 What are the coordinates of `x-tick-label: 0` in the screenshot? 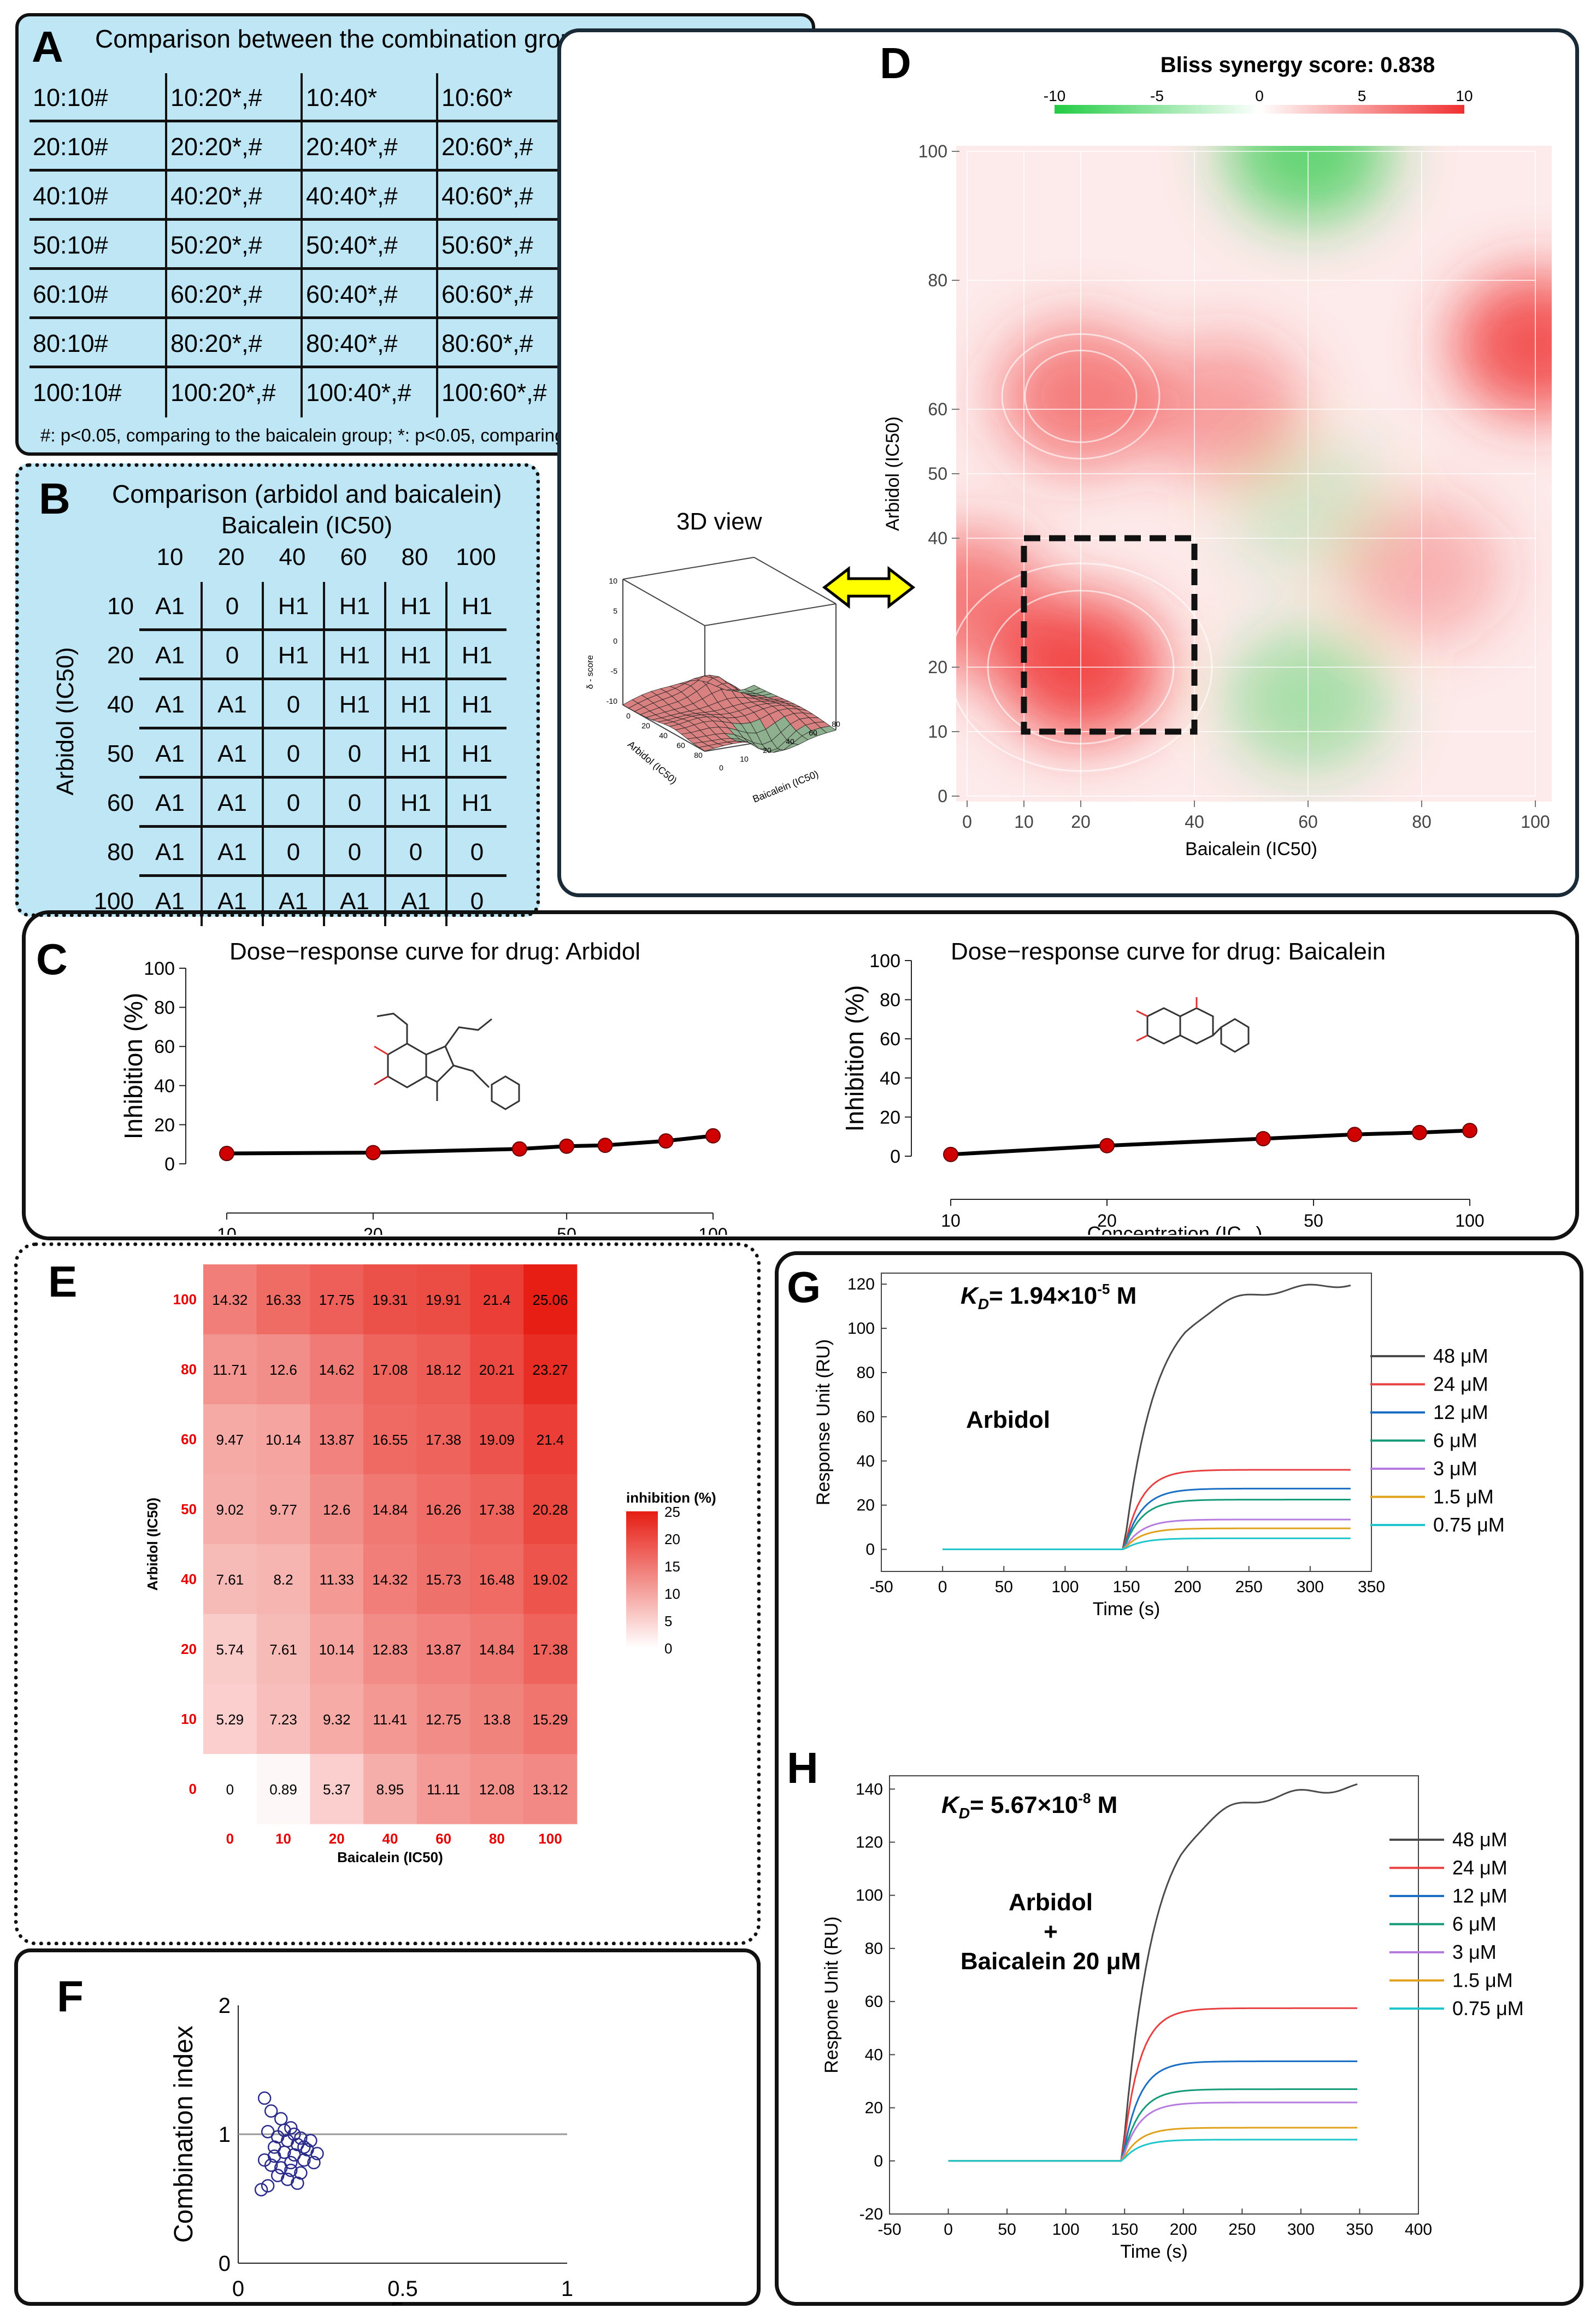 It's located at (238, 2289).